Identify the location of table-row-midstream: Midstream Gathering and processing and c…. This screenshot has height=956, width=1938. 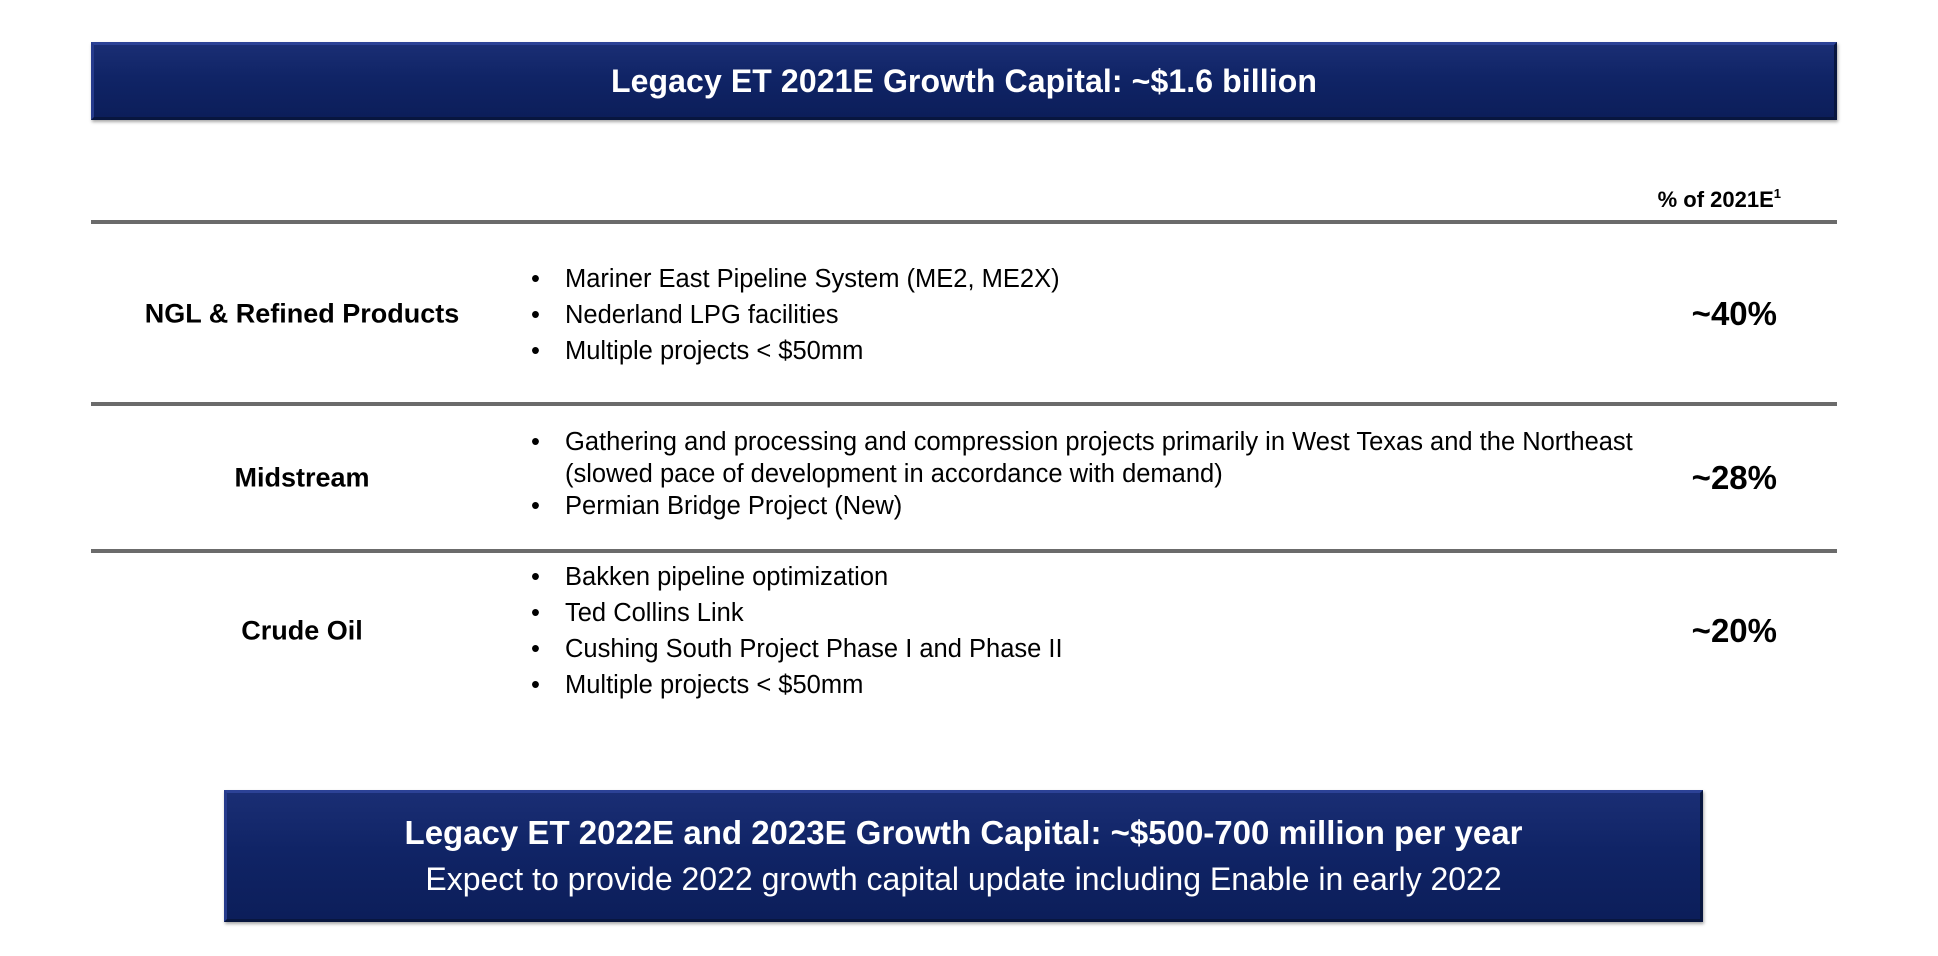
(964, 477).